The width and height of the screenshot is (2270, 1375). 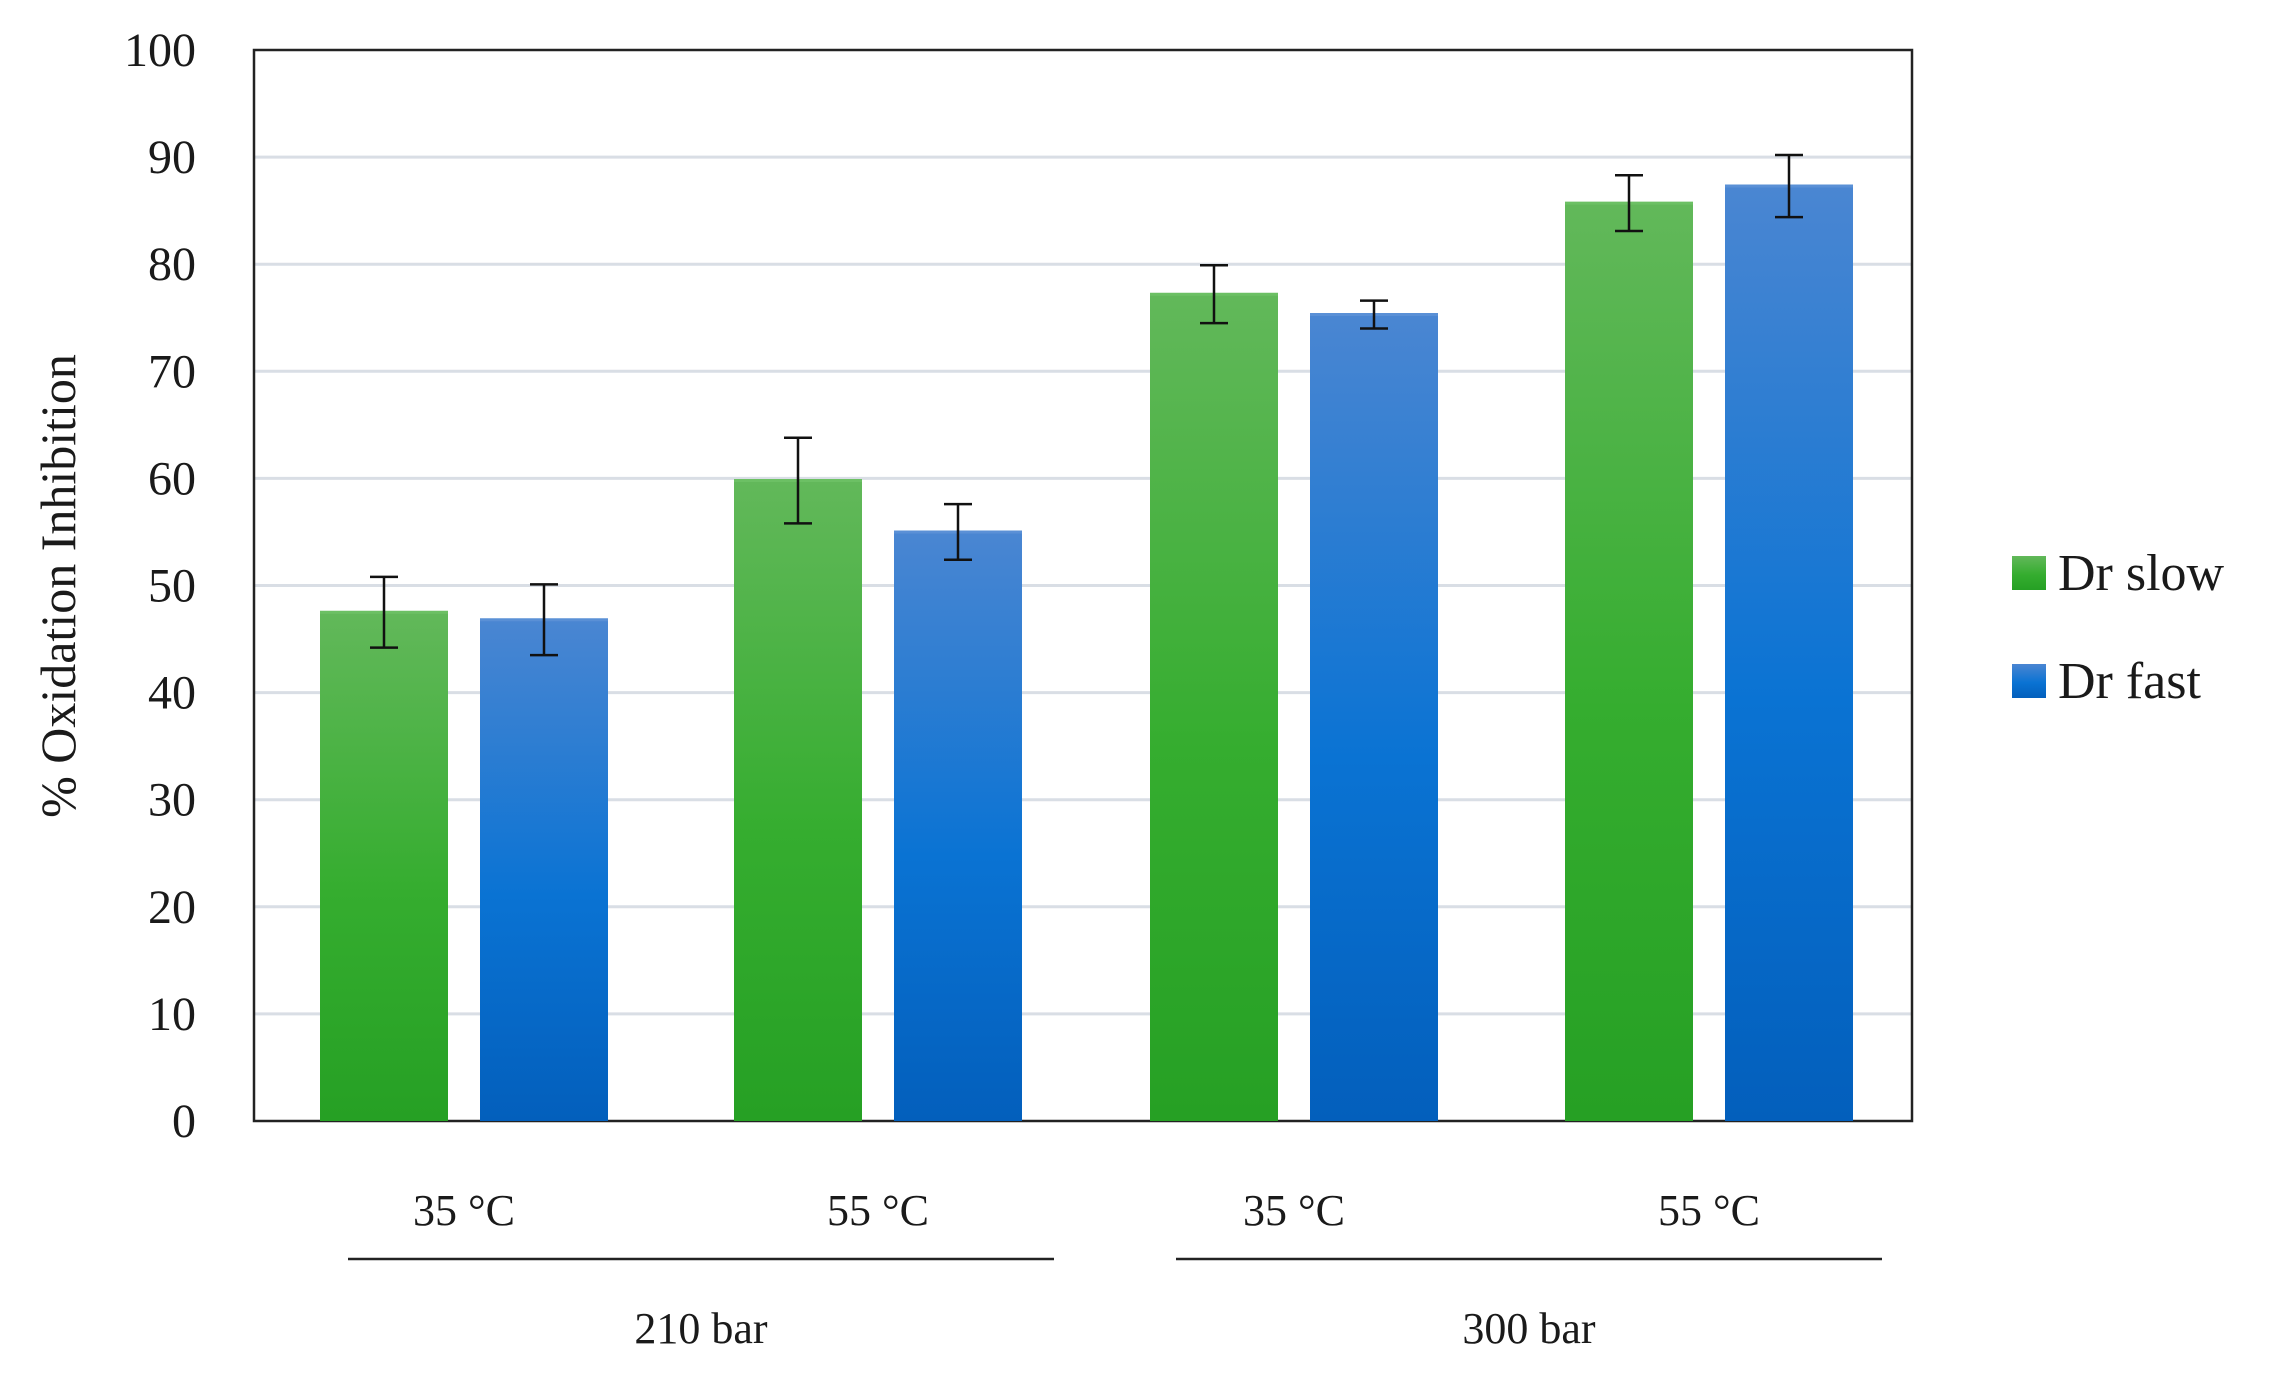 What do you see at coordinates (172, 693) in the screenshot?
I see `y-tick-label: 40` at bounding box center [172, 693].